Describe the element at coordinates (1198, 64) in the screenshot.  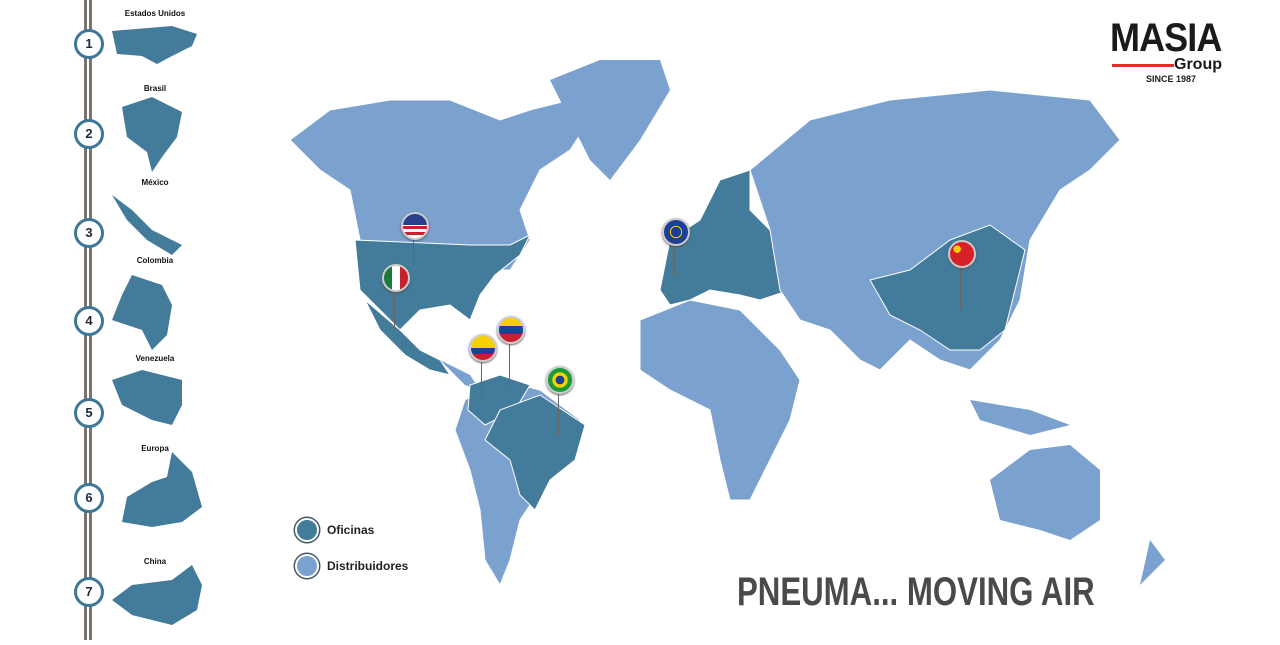
I see `logo-sub: Group` at that location.